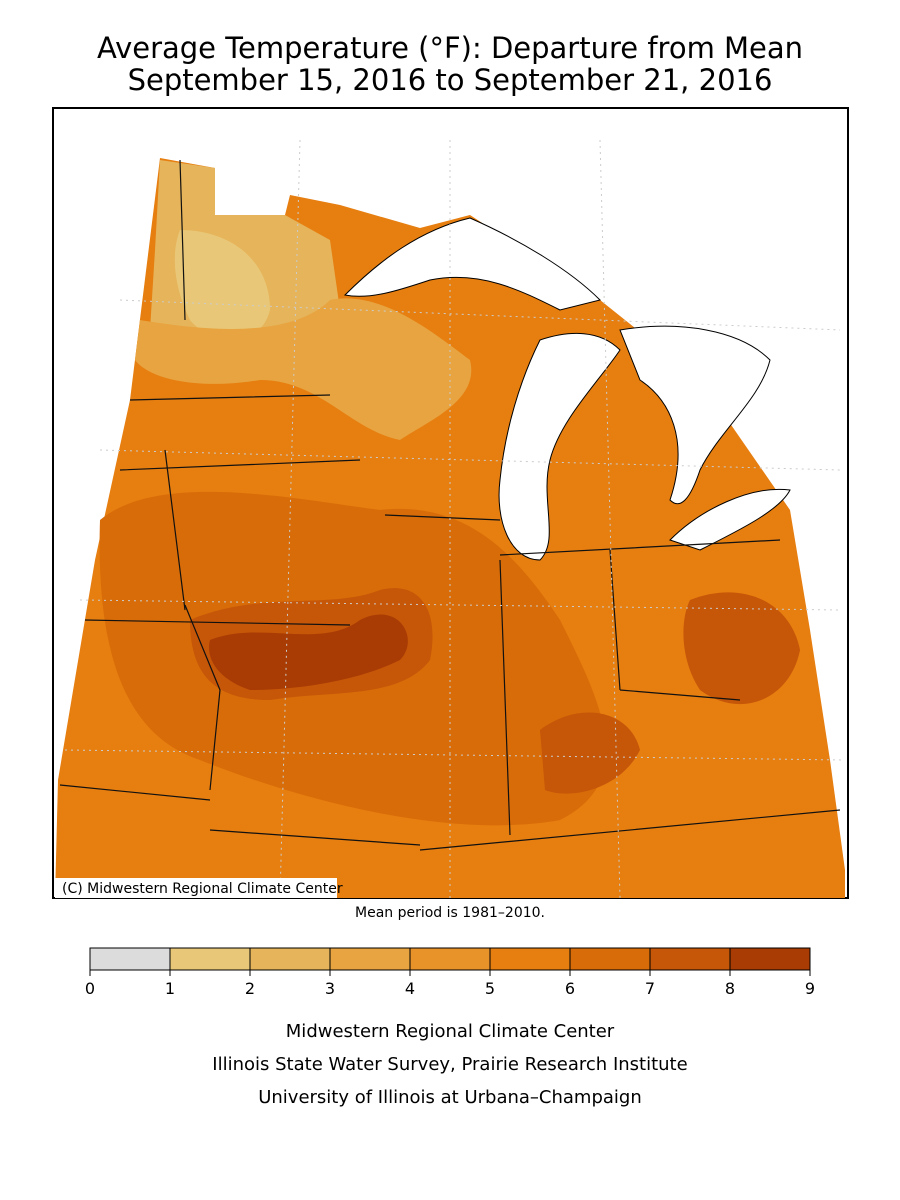 This screenshot has width=900, height=1200. I want to click on legend-tick-label: 8, so click(730, 988).